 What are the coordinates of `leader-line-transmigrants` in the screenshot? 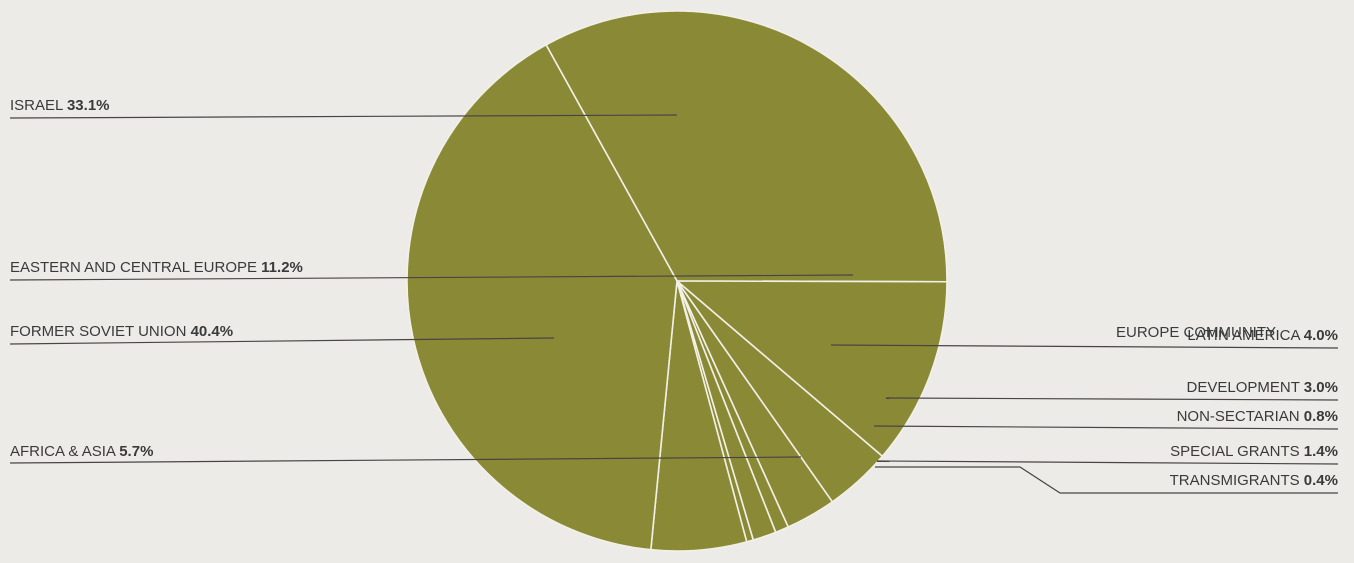 It's located at (1106, 480).